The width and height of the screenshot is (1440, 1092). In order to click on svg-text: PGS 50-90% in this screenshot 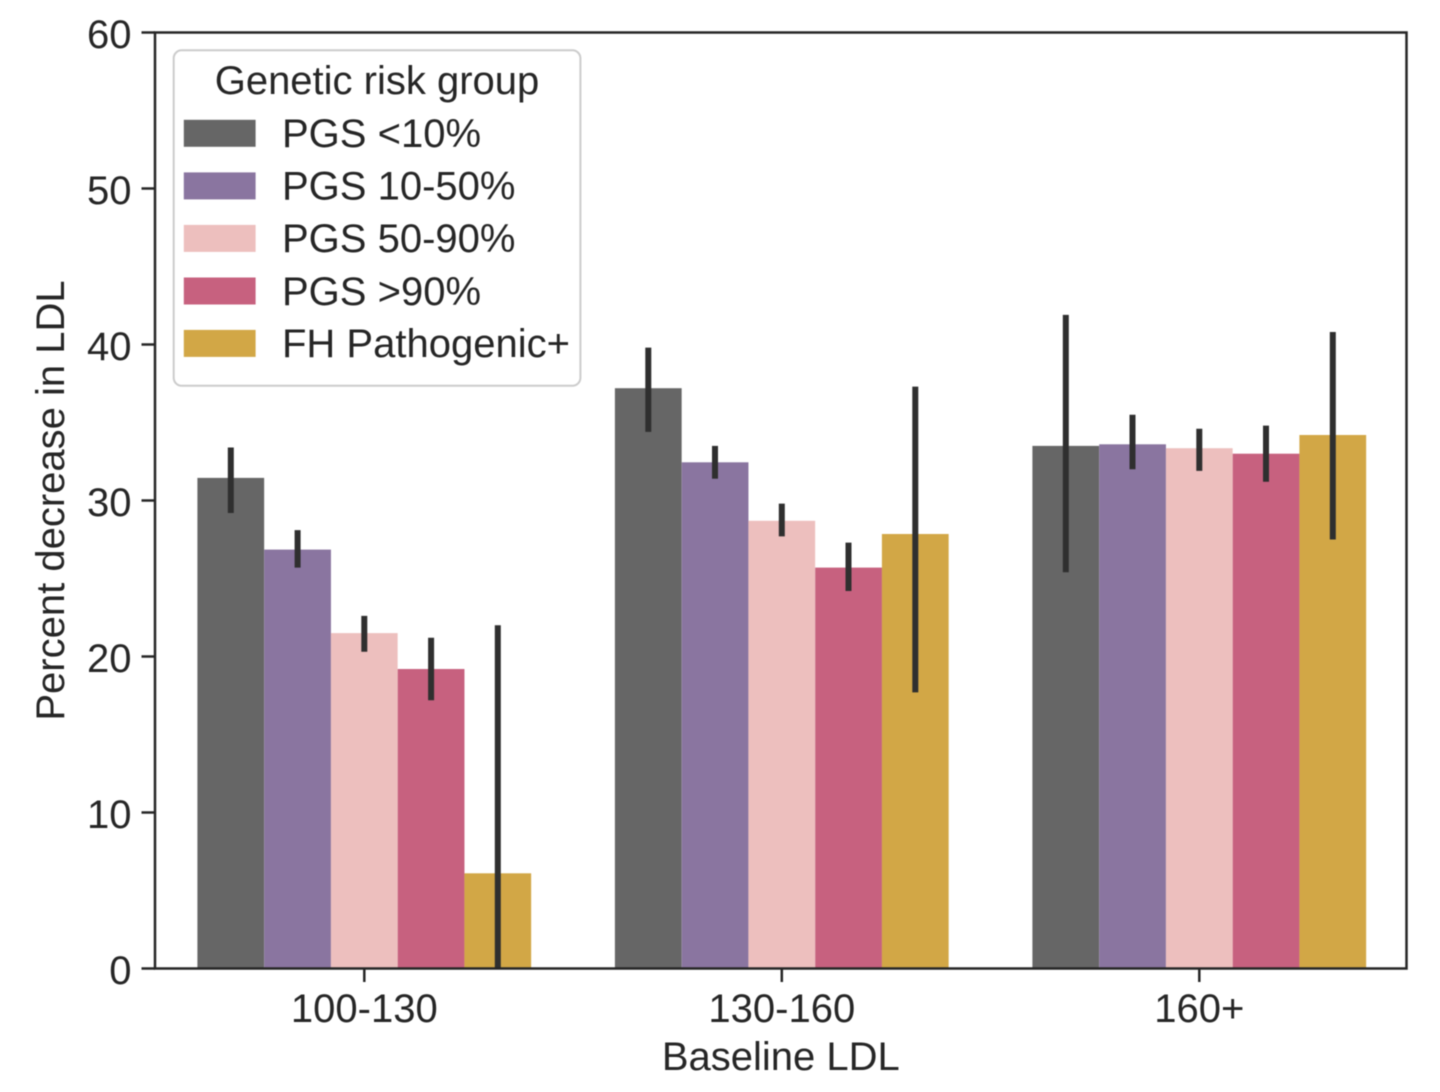, I will do `click(398, 239)`.